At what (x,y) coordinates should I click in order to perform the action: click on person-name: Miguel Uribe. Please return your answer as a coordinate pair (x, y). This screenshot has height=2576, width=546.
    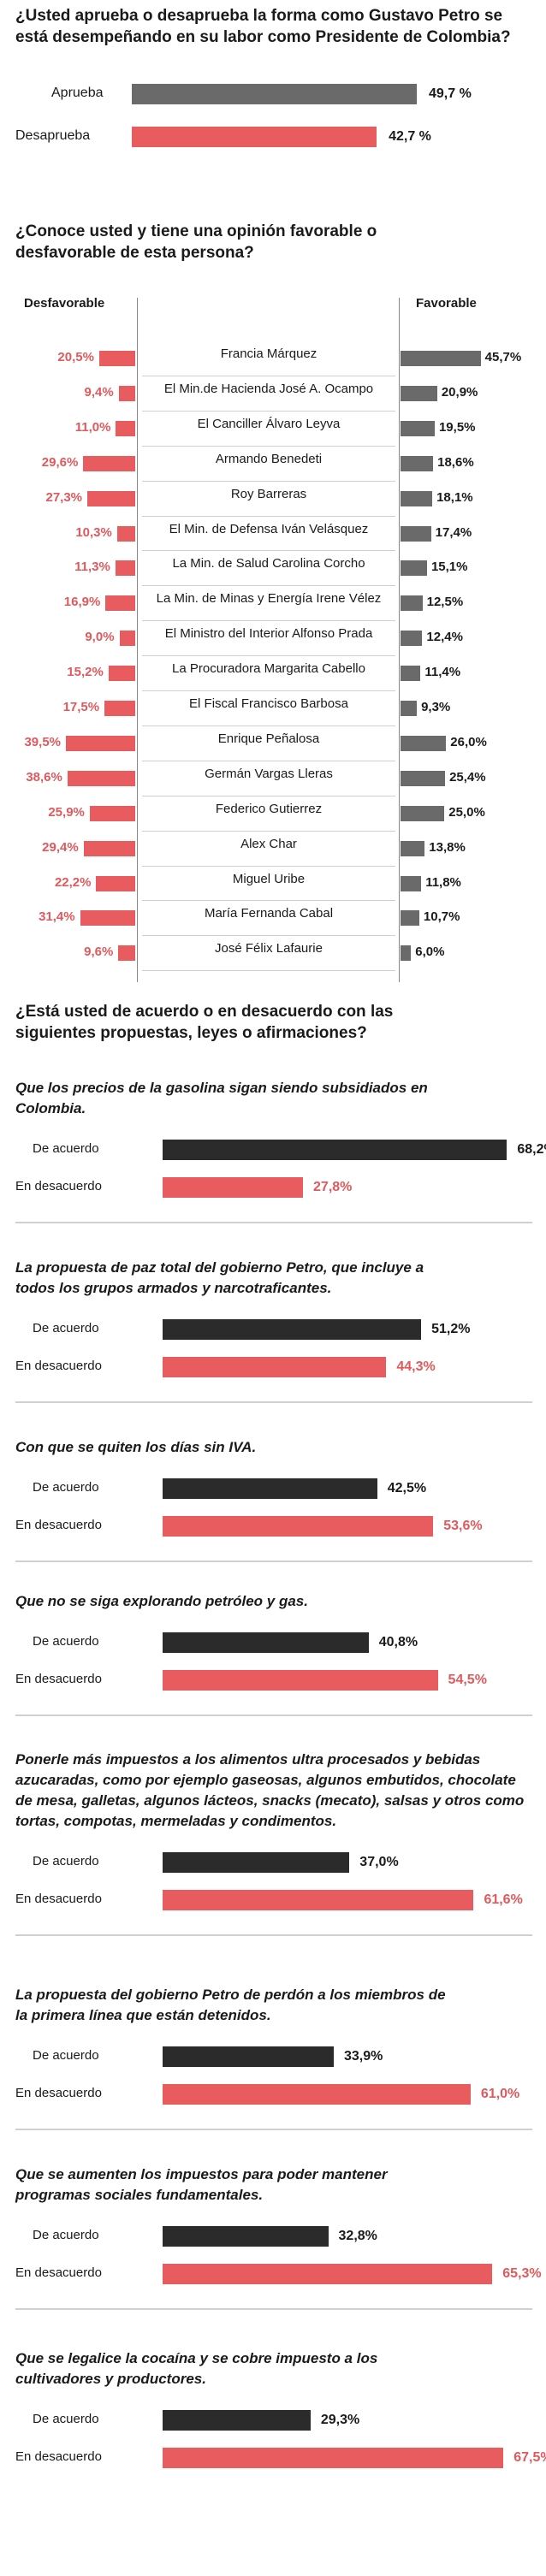
    Looking at the image, I should click on (269, 878).